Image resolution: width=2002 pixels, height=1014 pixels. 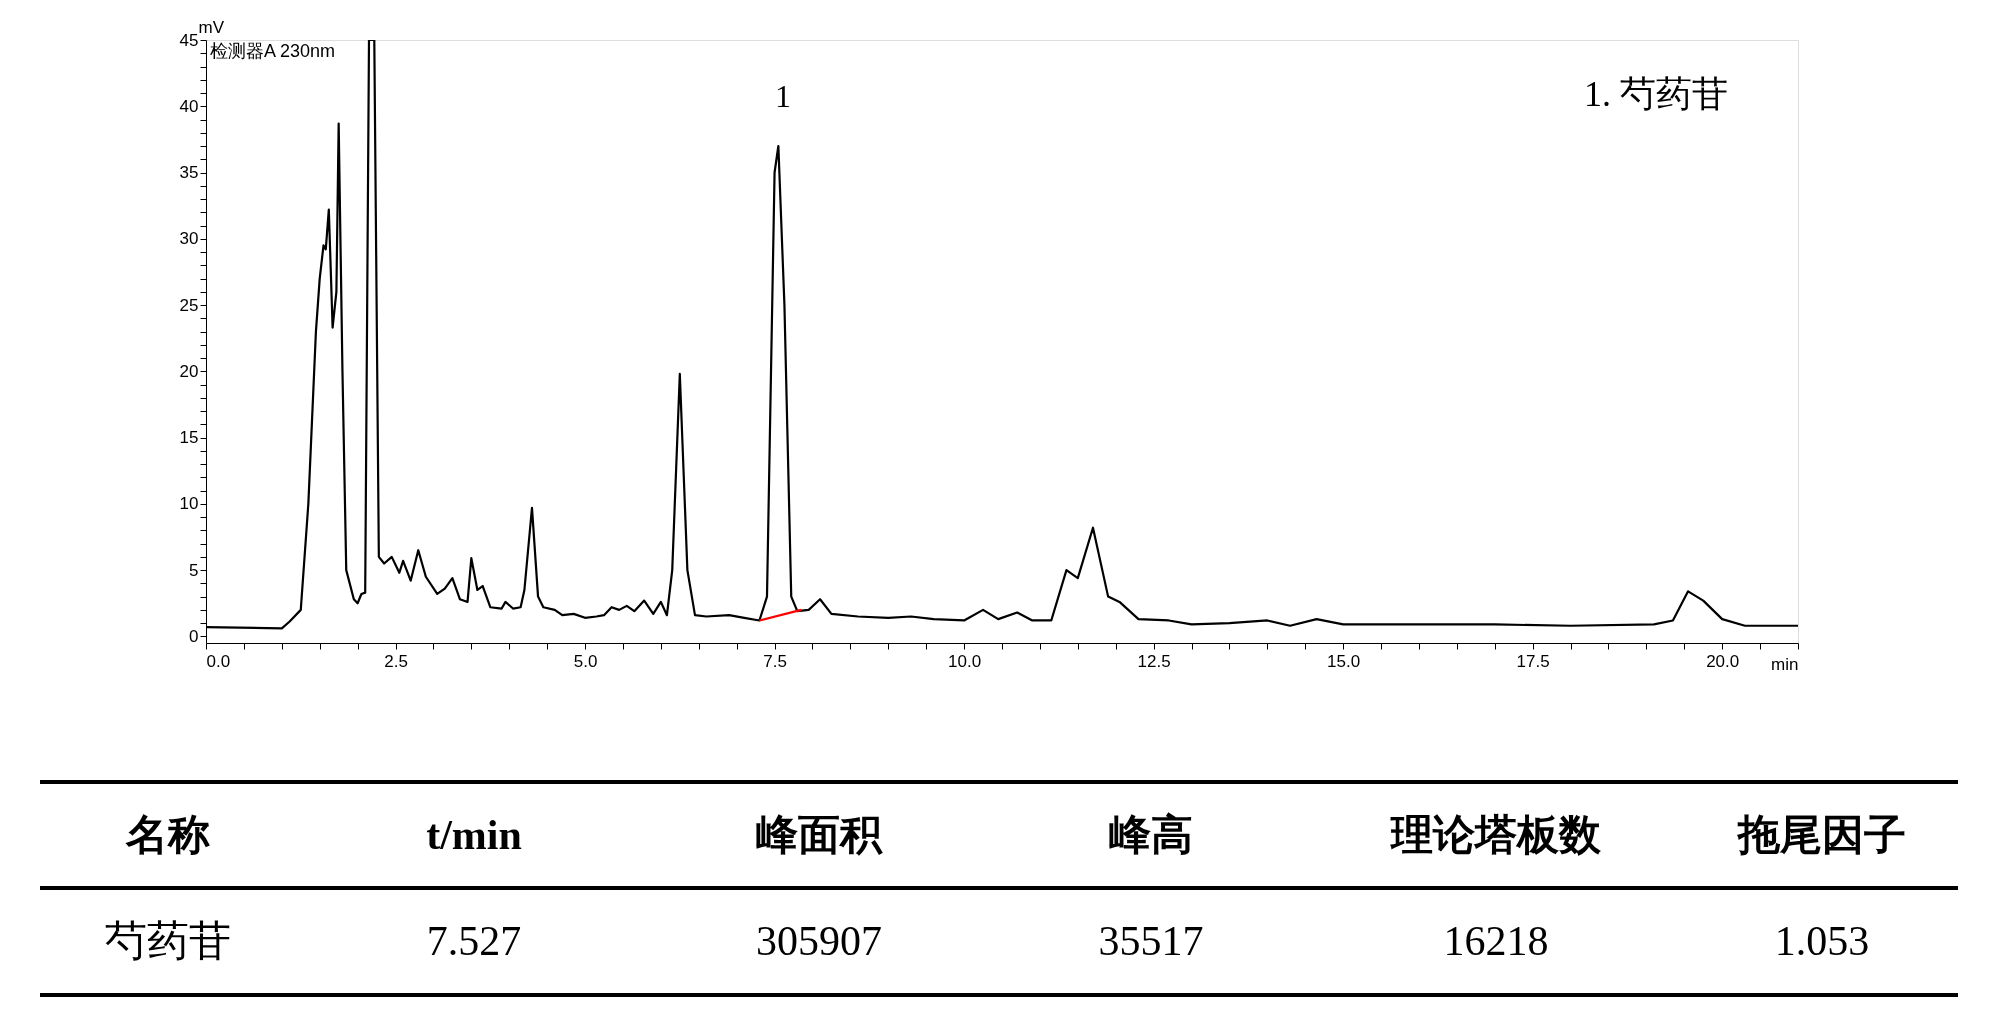 What do you see at coordinates (1154, 661) in the screenshot?
I see `x-tick-label: 12.5` at bounding box center [1154, 661].